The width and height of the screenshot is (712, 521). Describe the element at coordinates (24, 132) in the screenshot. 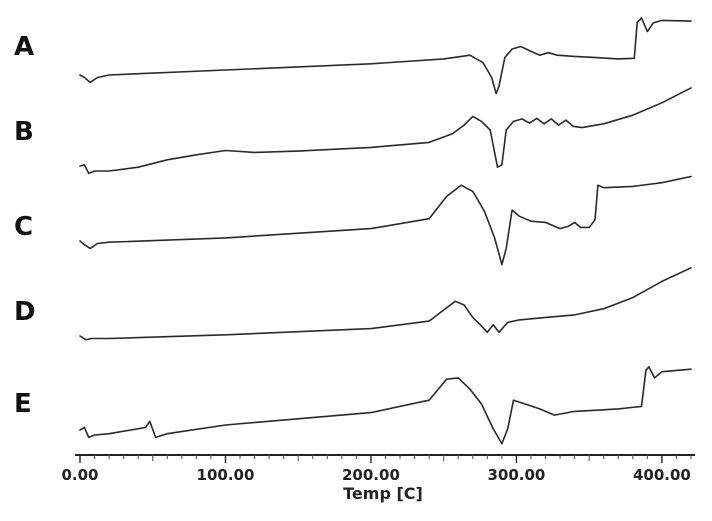

I see `series-label-b: B` at that location.